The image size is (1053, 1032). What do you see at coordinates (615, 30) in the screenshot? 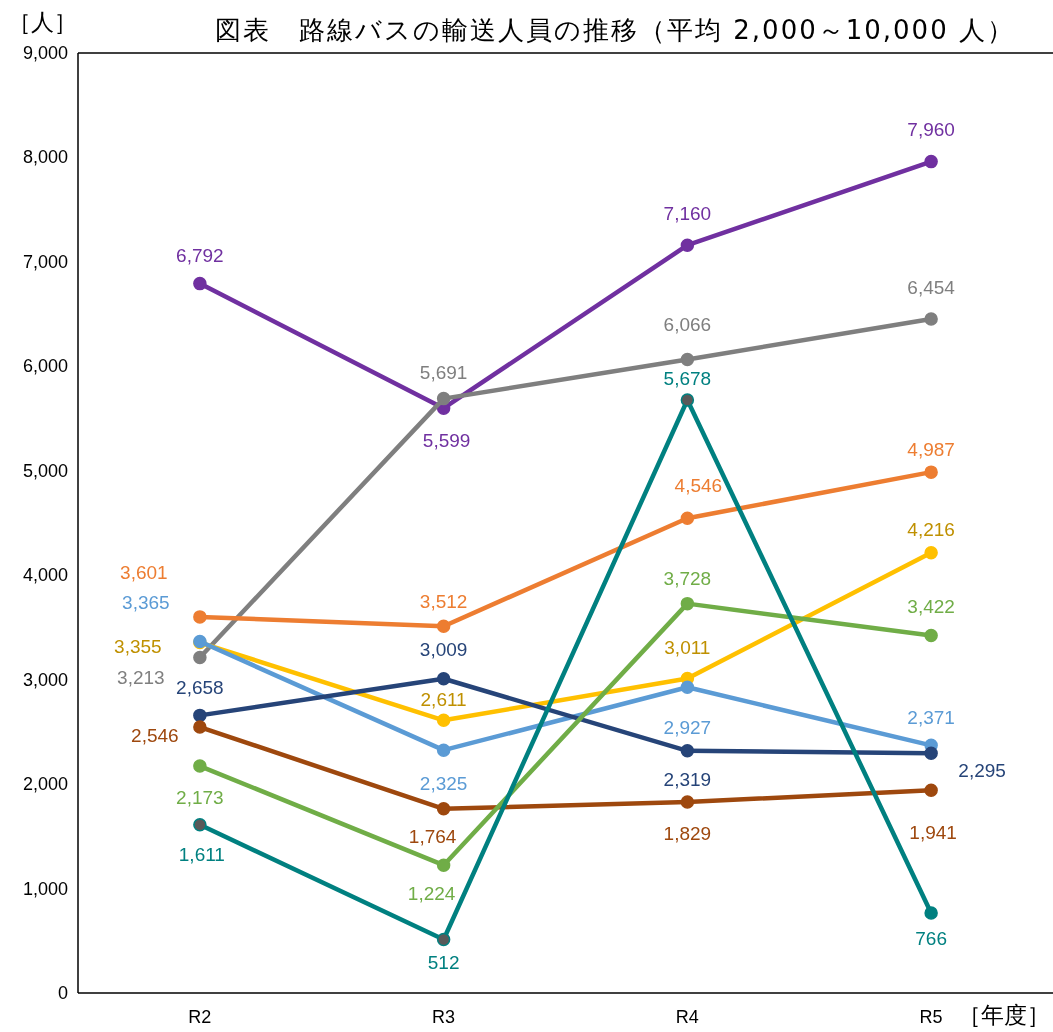
I see `title: 図表 路線バスの輸送人員の推移（平均 2,000～10,000 人）` at bounding box center [615, 30].